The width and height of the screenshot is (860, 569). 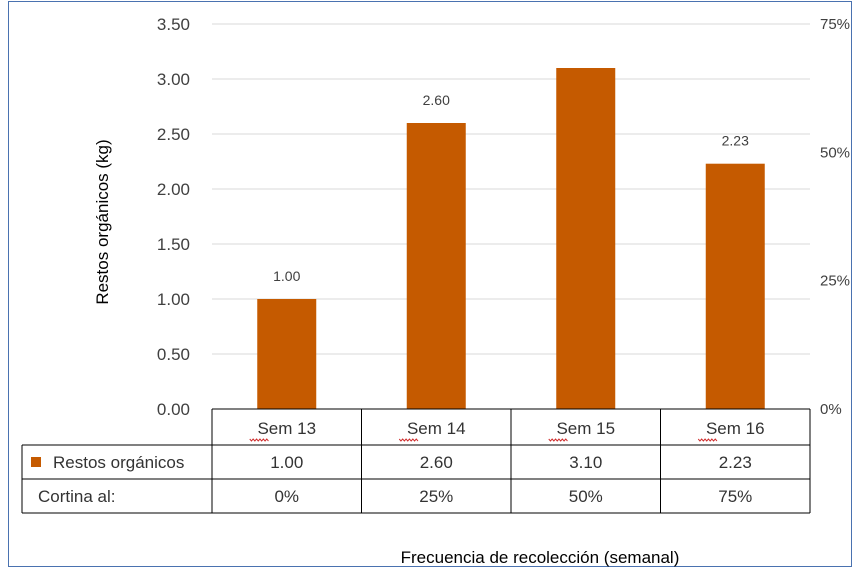 I want to click on bar-data-label: 1.00, so click(x=286, y=276).